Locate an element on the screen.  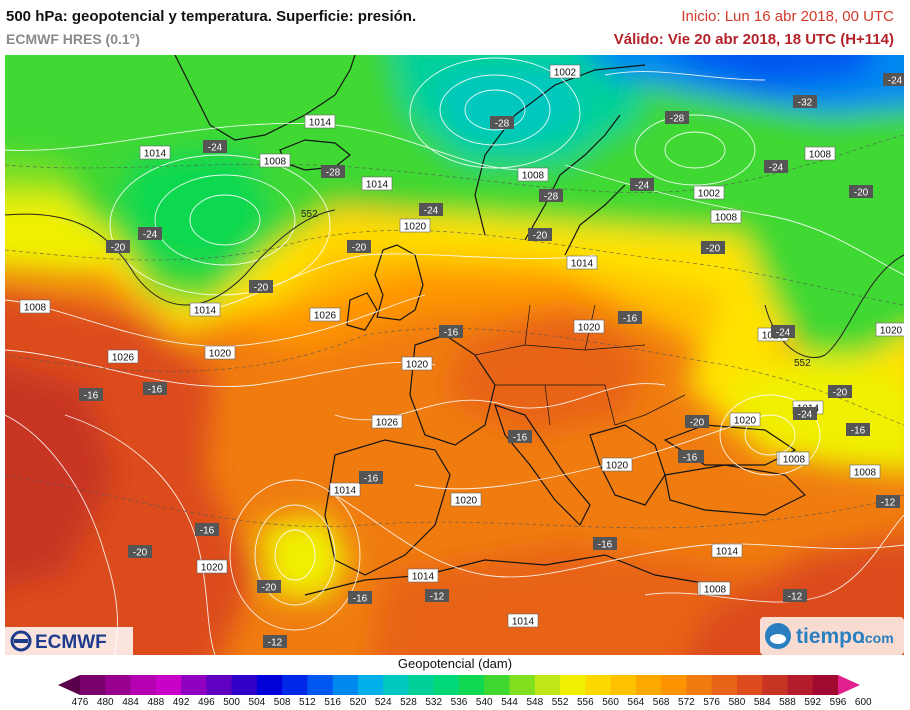
colorbar-tick-label: 564 is located at coordinates (636, 702).